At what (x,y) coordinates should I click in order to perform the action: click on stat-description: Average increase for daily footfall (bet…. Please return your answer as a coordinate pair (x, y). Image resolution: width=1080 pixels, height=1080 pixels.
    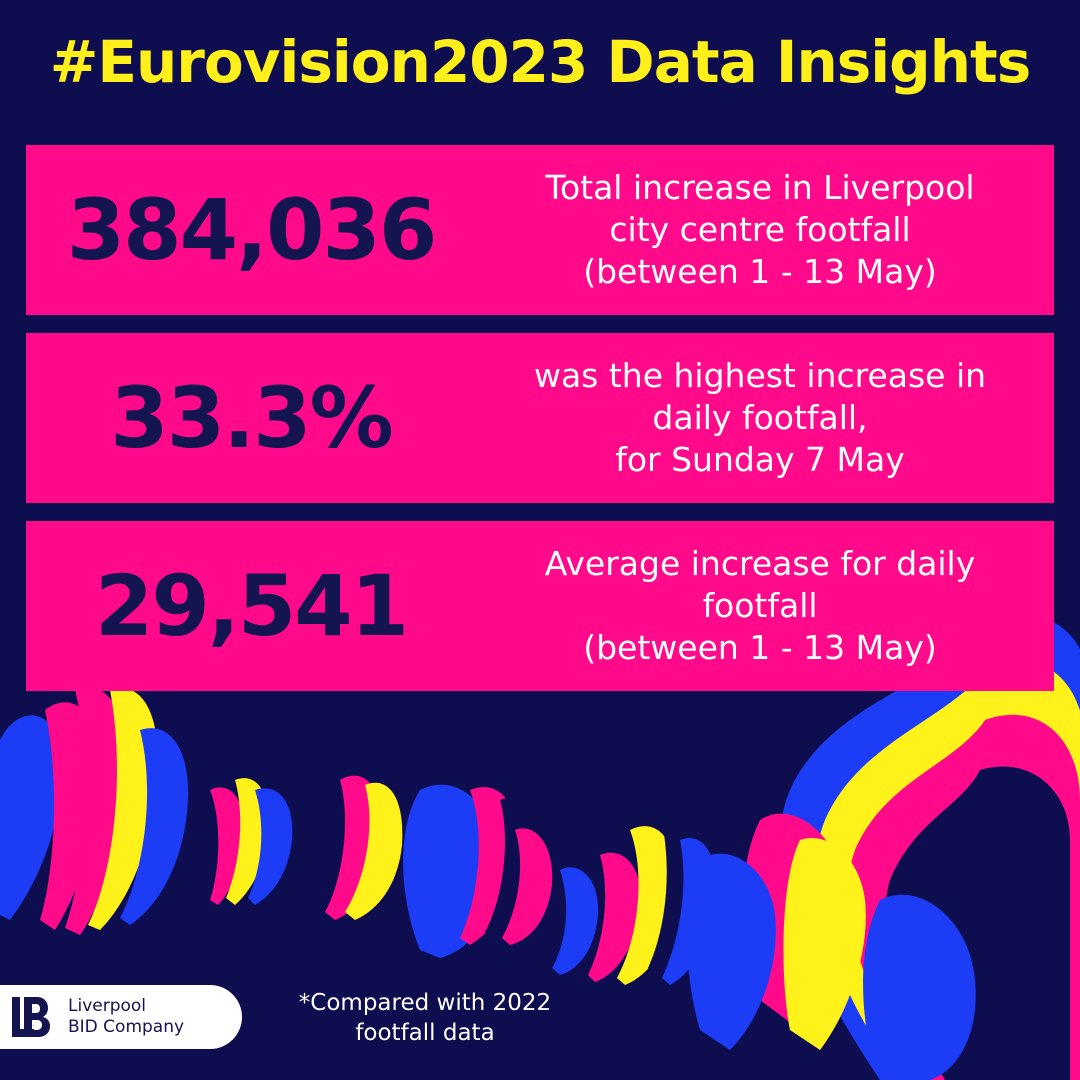
    Looking at the image, I should click on (760, 605).